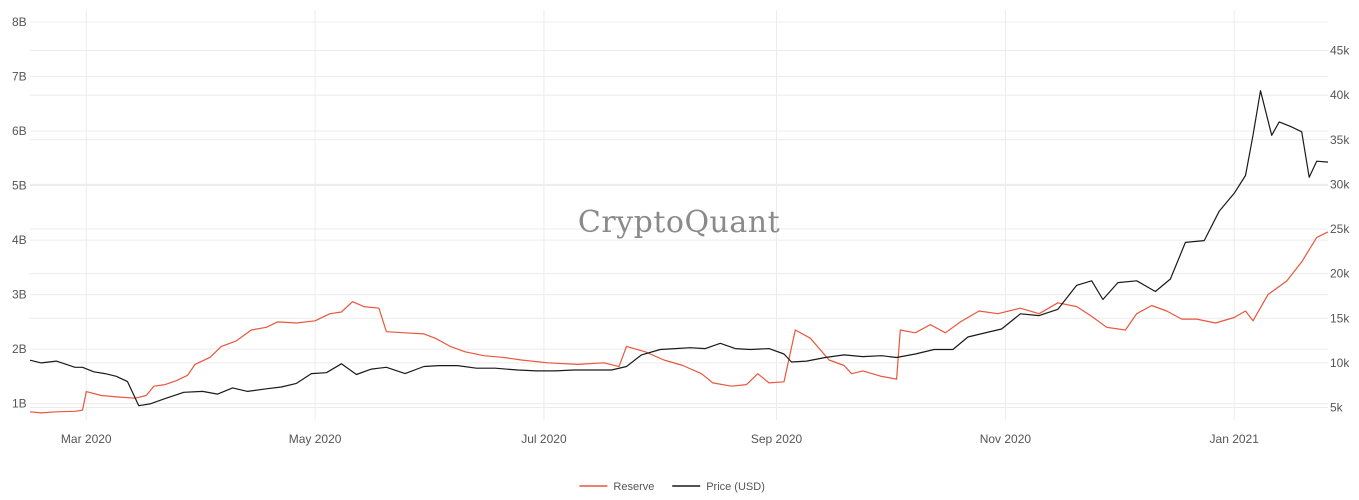  Describe the element at coordinates (19, 349) in the screenshot. I see `y-left-tick-label: 2B` at that location.